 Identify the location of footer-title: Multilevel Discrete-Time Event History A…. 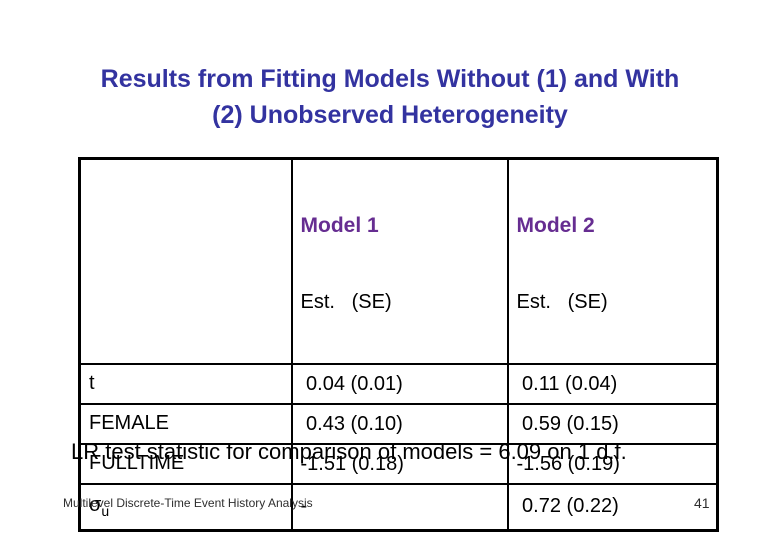
(188, 503).